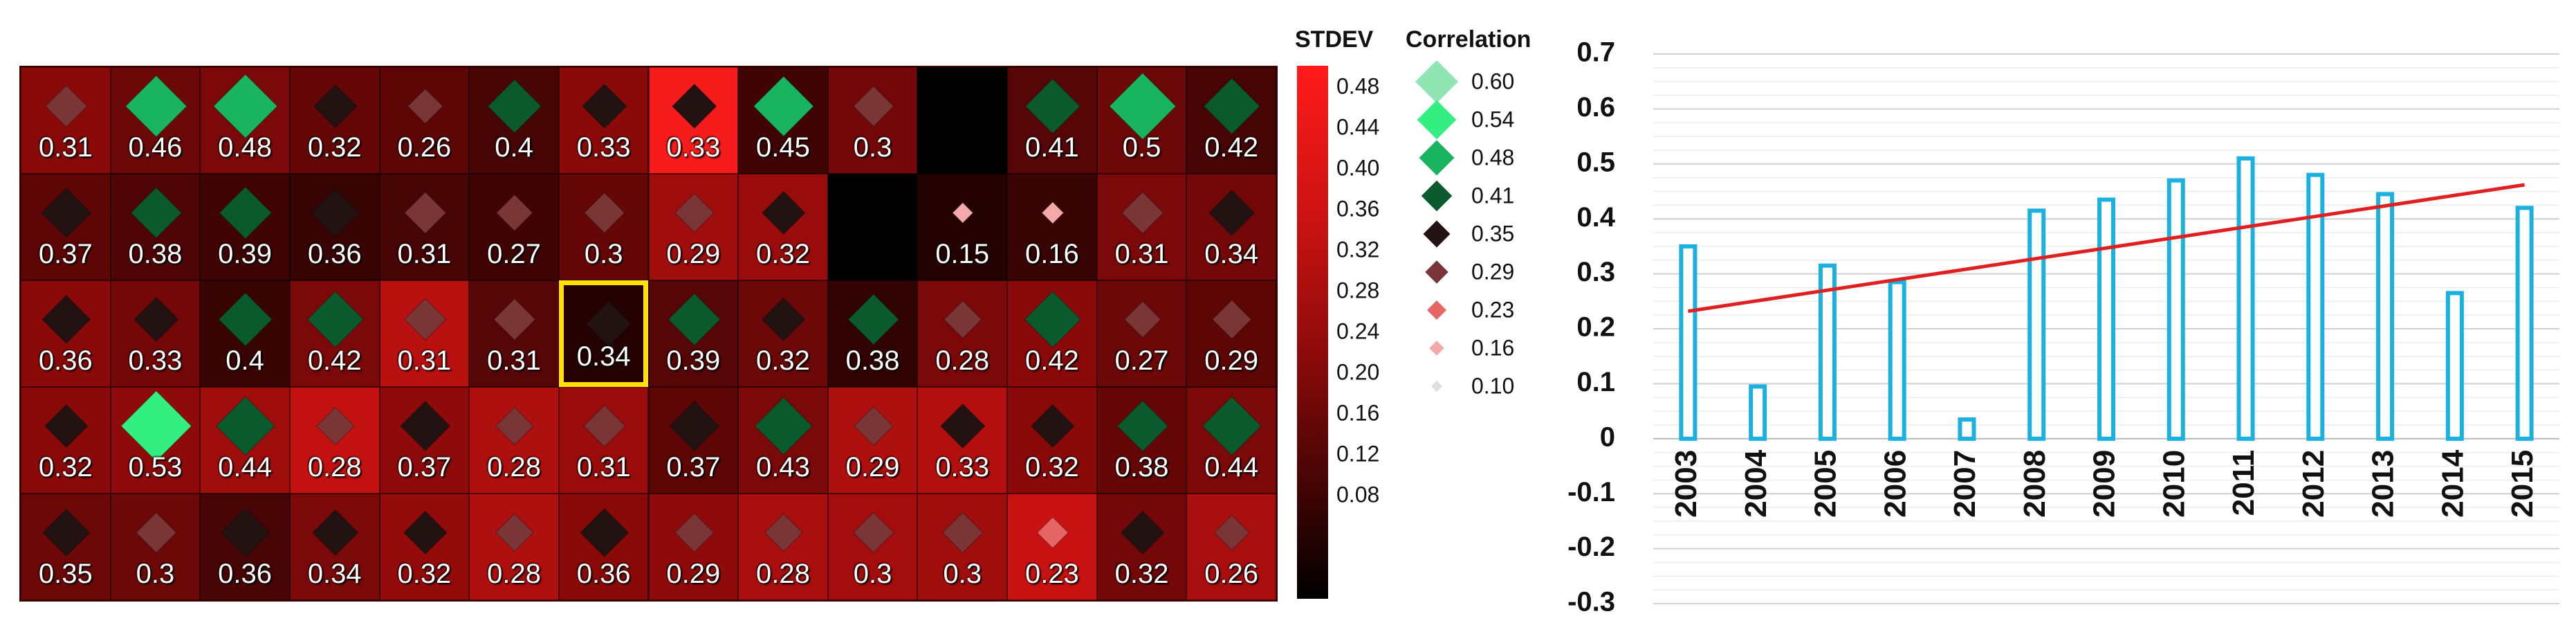 The image size is (2576, 632). Describe the element at coordinates (1052, 547) in the screenshot. I see `heatmap-cell: 0.23` at that location.